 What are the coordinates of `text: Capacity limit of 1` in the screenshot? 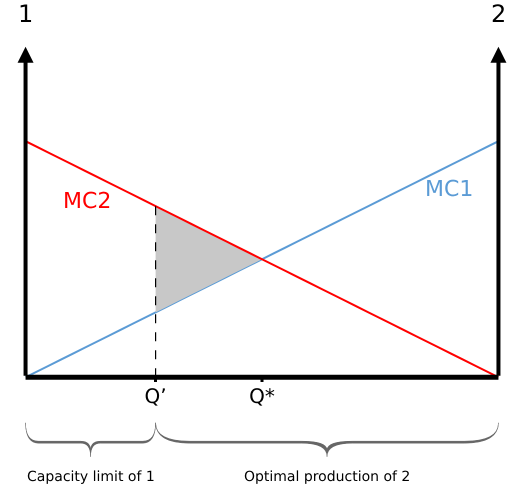 It's located at (91, 477).